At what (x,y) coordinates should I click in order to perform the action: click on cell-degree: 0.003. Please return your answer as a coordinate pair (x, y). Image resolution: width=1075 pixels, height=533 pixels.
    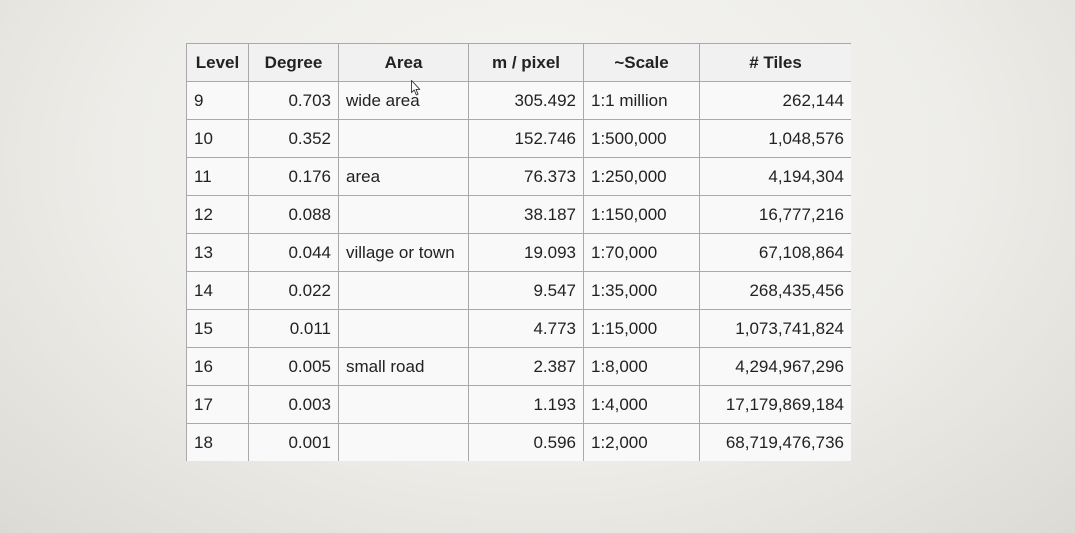
    Looking at the image, I should click on (293, 404).